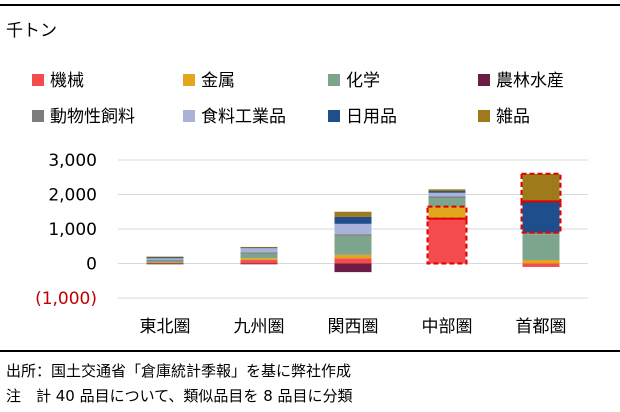  I want to click on x-tick-label: 関西圏, so click(353, 327).